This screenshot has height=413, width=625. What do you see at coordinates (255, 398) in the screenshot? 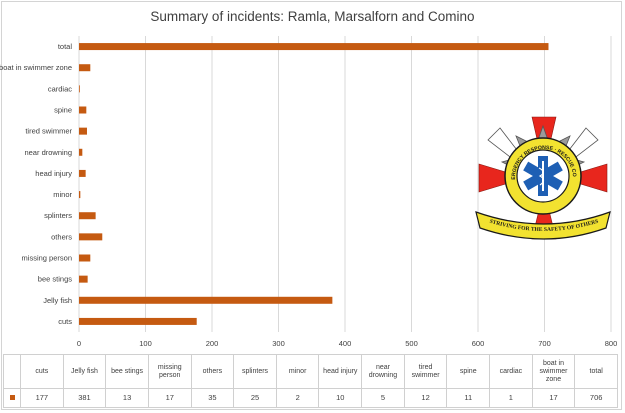
I see `table-value-cell: 25` at bounding box center [255, 398].